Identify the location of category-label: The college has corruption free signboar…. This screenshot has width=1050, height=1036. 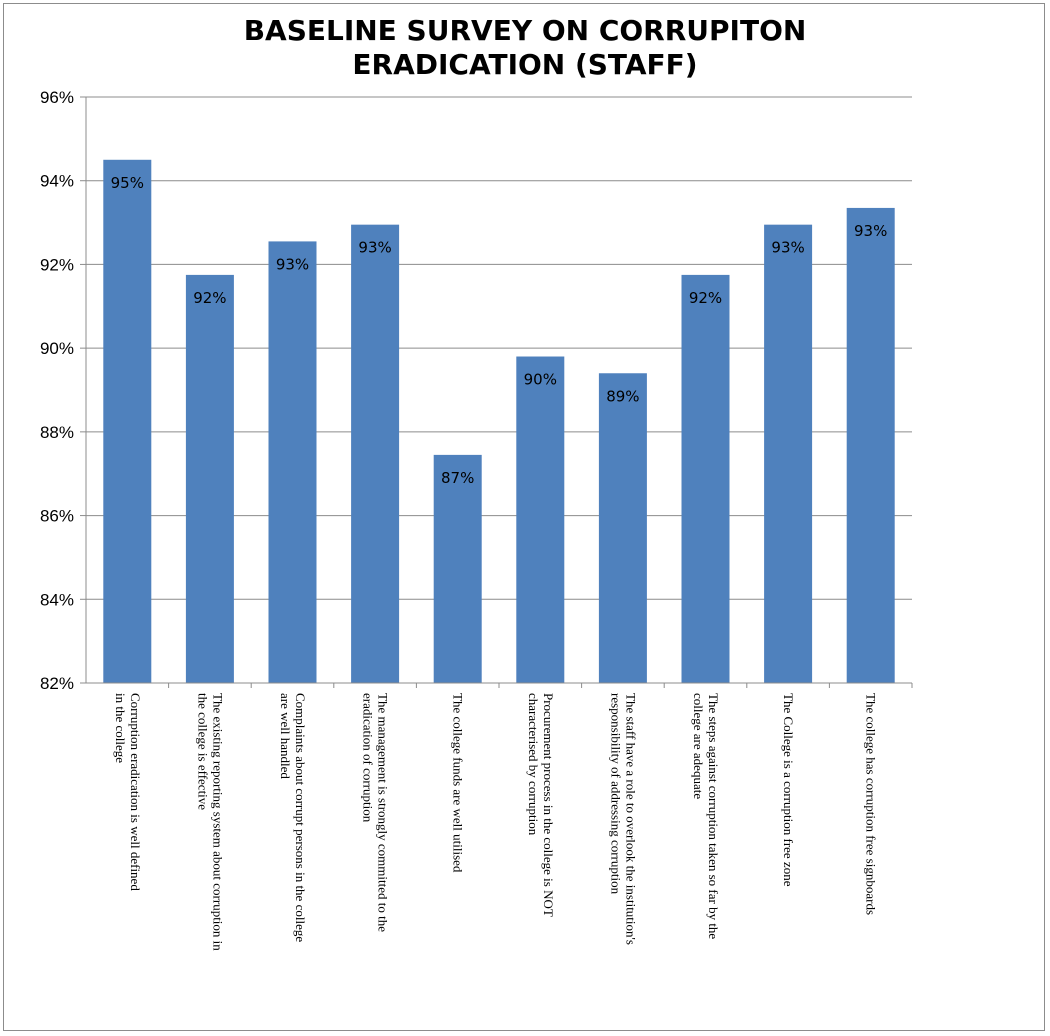
(871, 804).